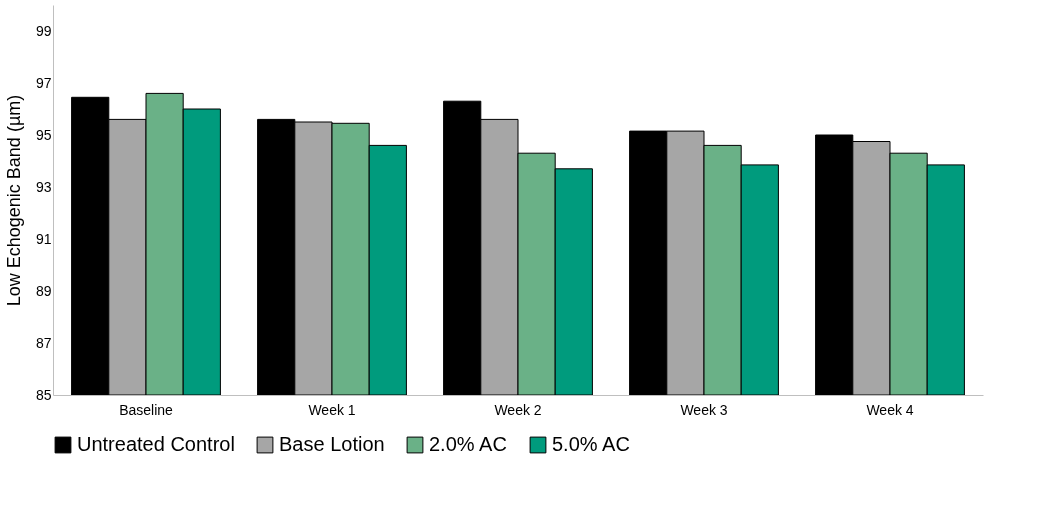  Describe the element at coordinates (518, 409) in the screenshot. I see `x-tick-label: Week 2` at that location.